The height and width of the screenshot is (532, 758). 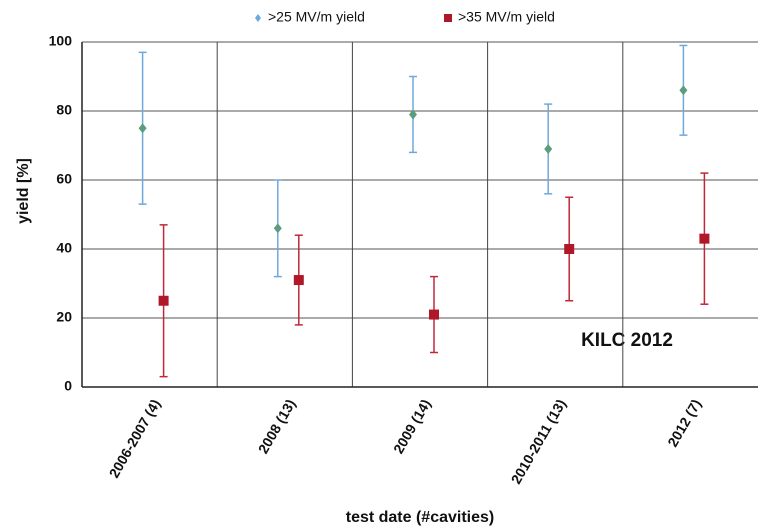 I want to click on x-tick-label: 2010-2011 (13), so click(x=538, y=441).